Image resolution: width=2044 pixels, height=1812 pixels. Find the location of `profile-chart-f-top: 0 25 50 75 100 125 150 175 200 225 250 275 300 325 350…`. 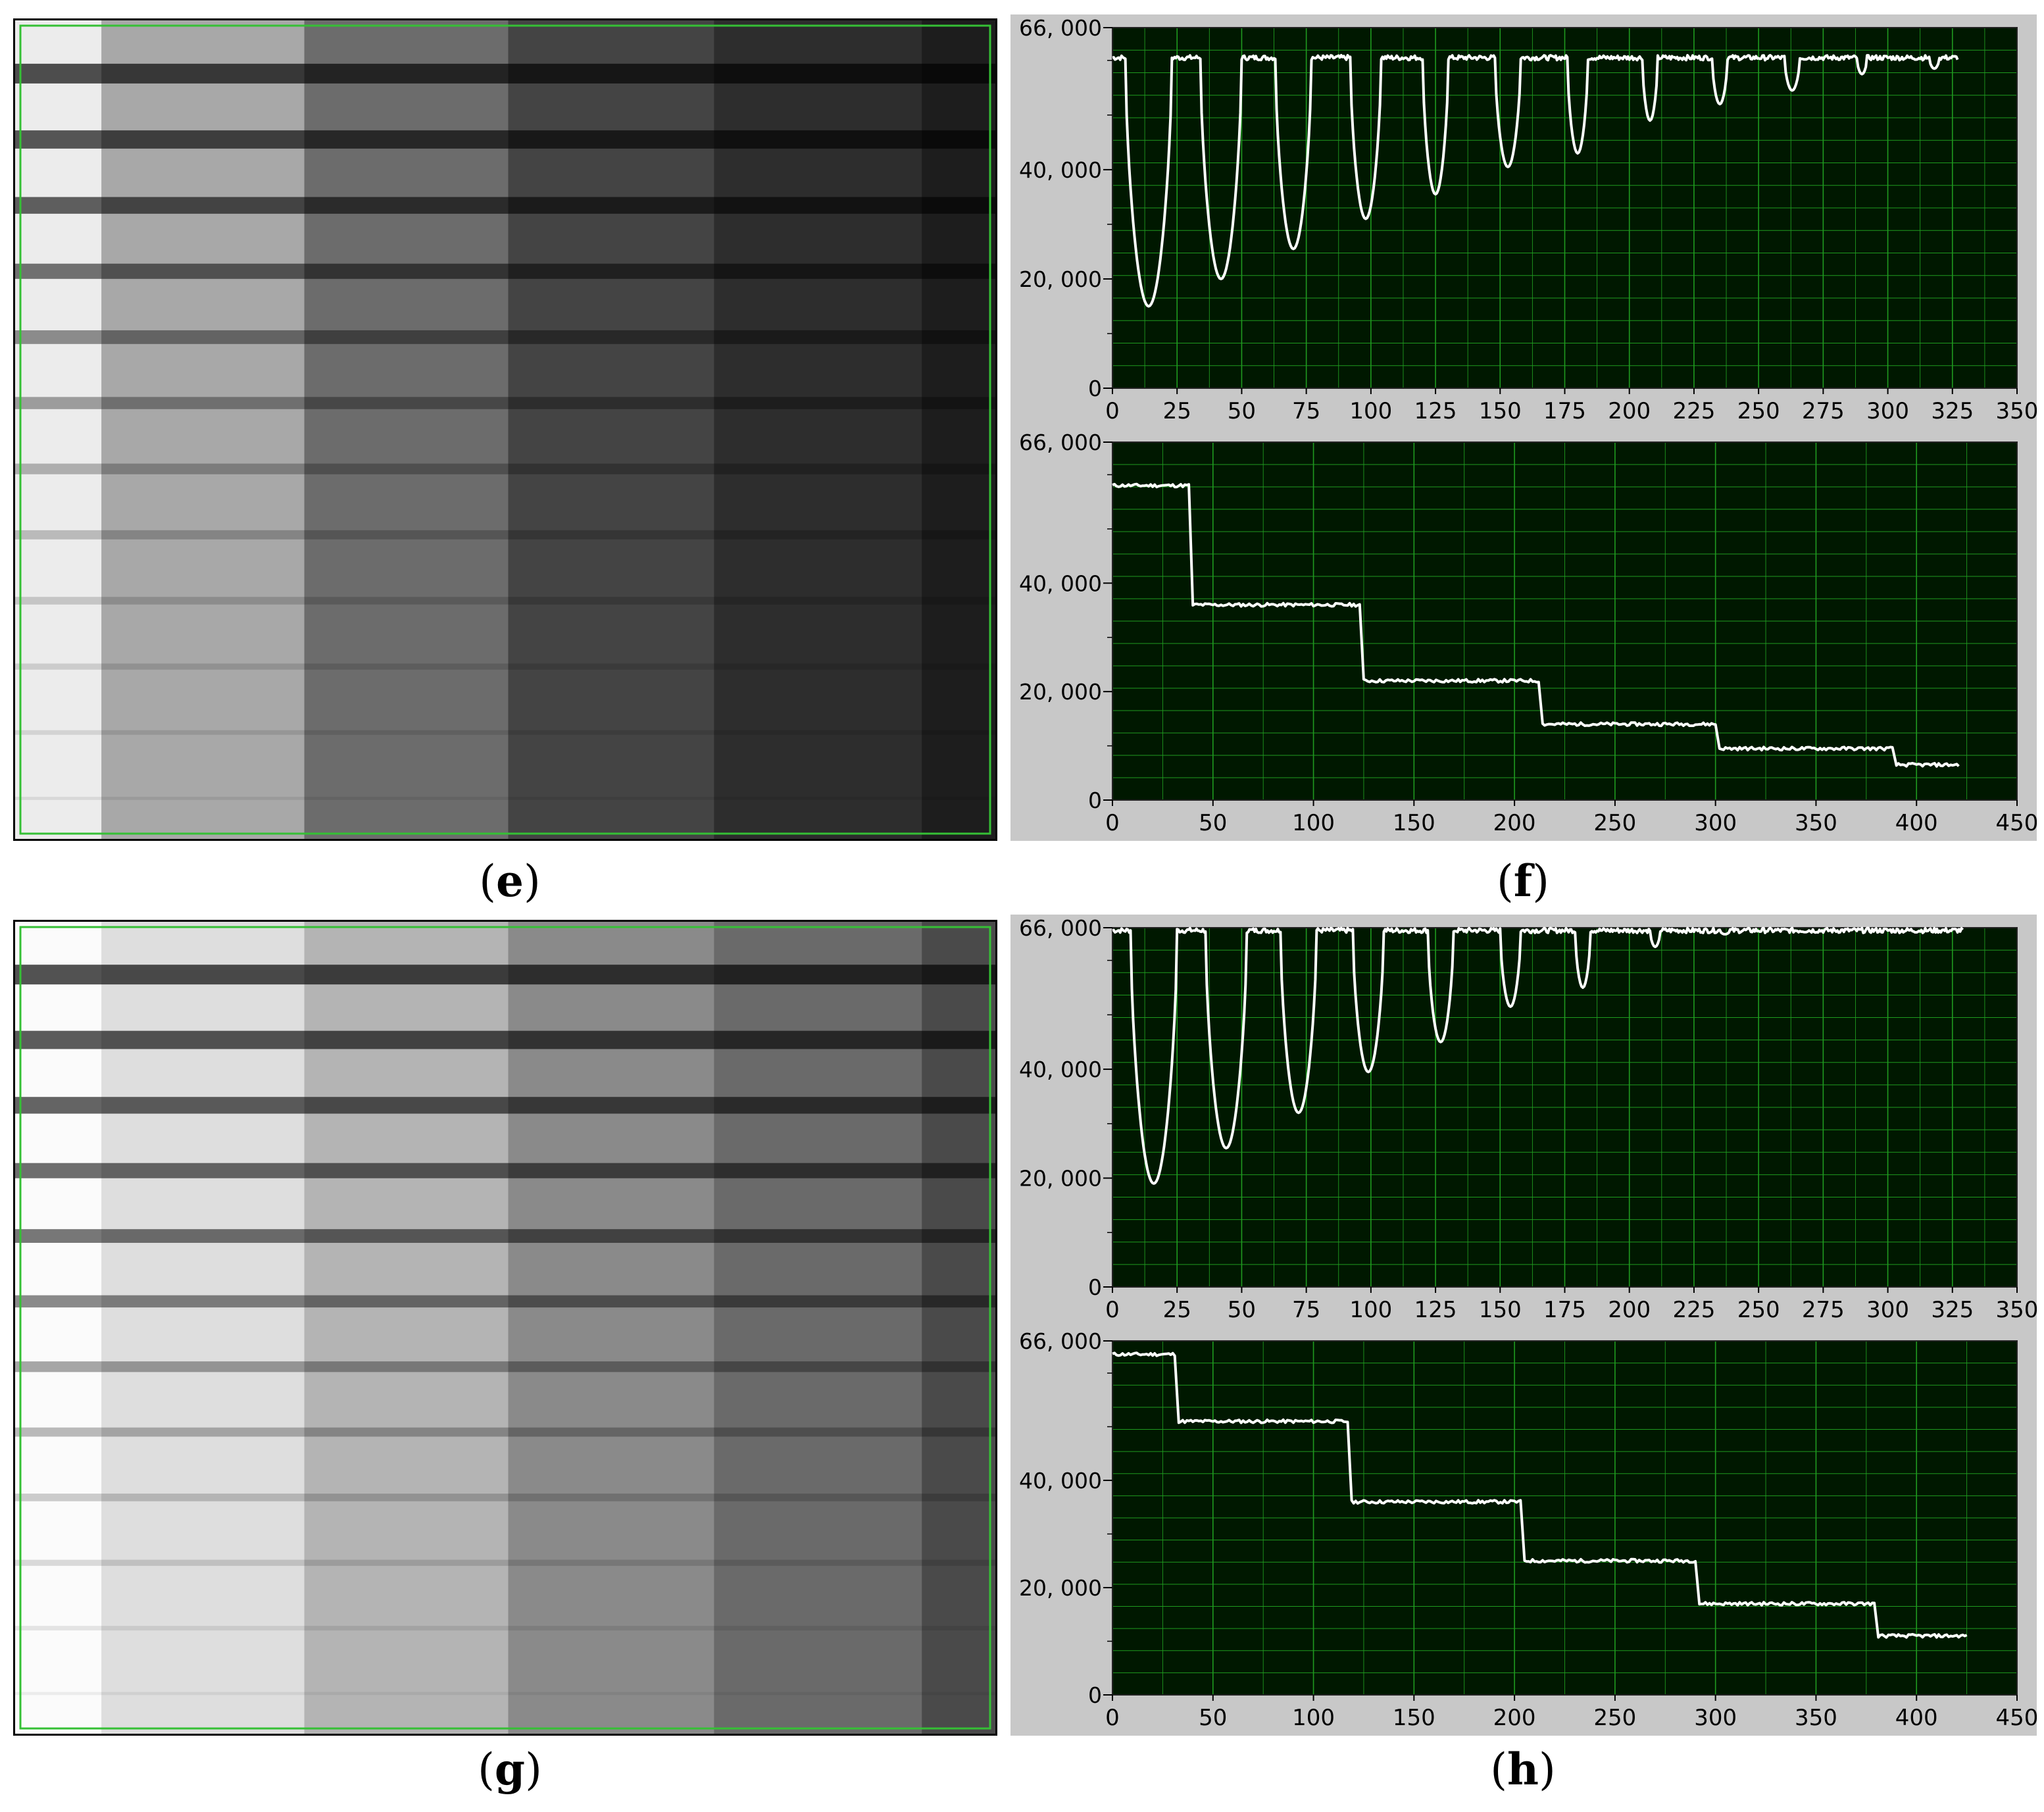

profile-chart-f-top: 0 25 50 75 100 125 150 175 200 225 250 275 300 325 350… is located at coordinates (1523, 221).